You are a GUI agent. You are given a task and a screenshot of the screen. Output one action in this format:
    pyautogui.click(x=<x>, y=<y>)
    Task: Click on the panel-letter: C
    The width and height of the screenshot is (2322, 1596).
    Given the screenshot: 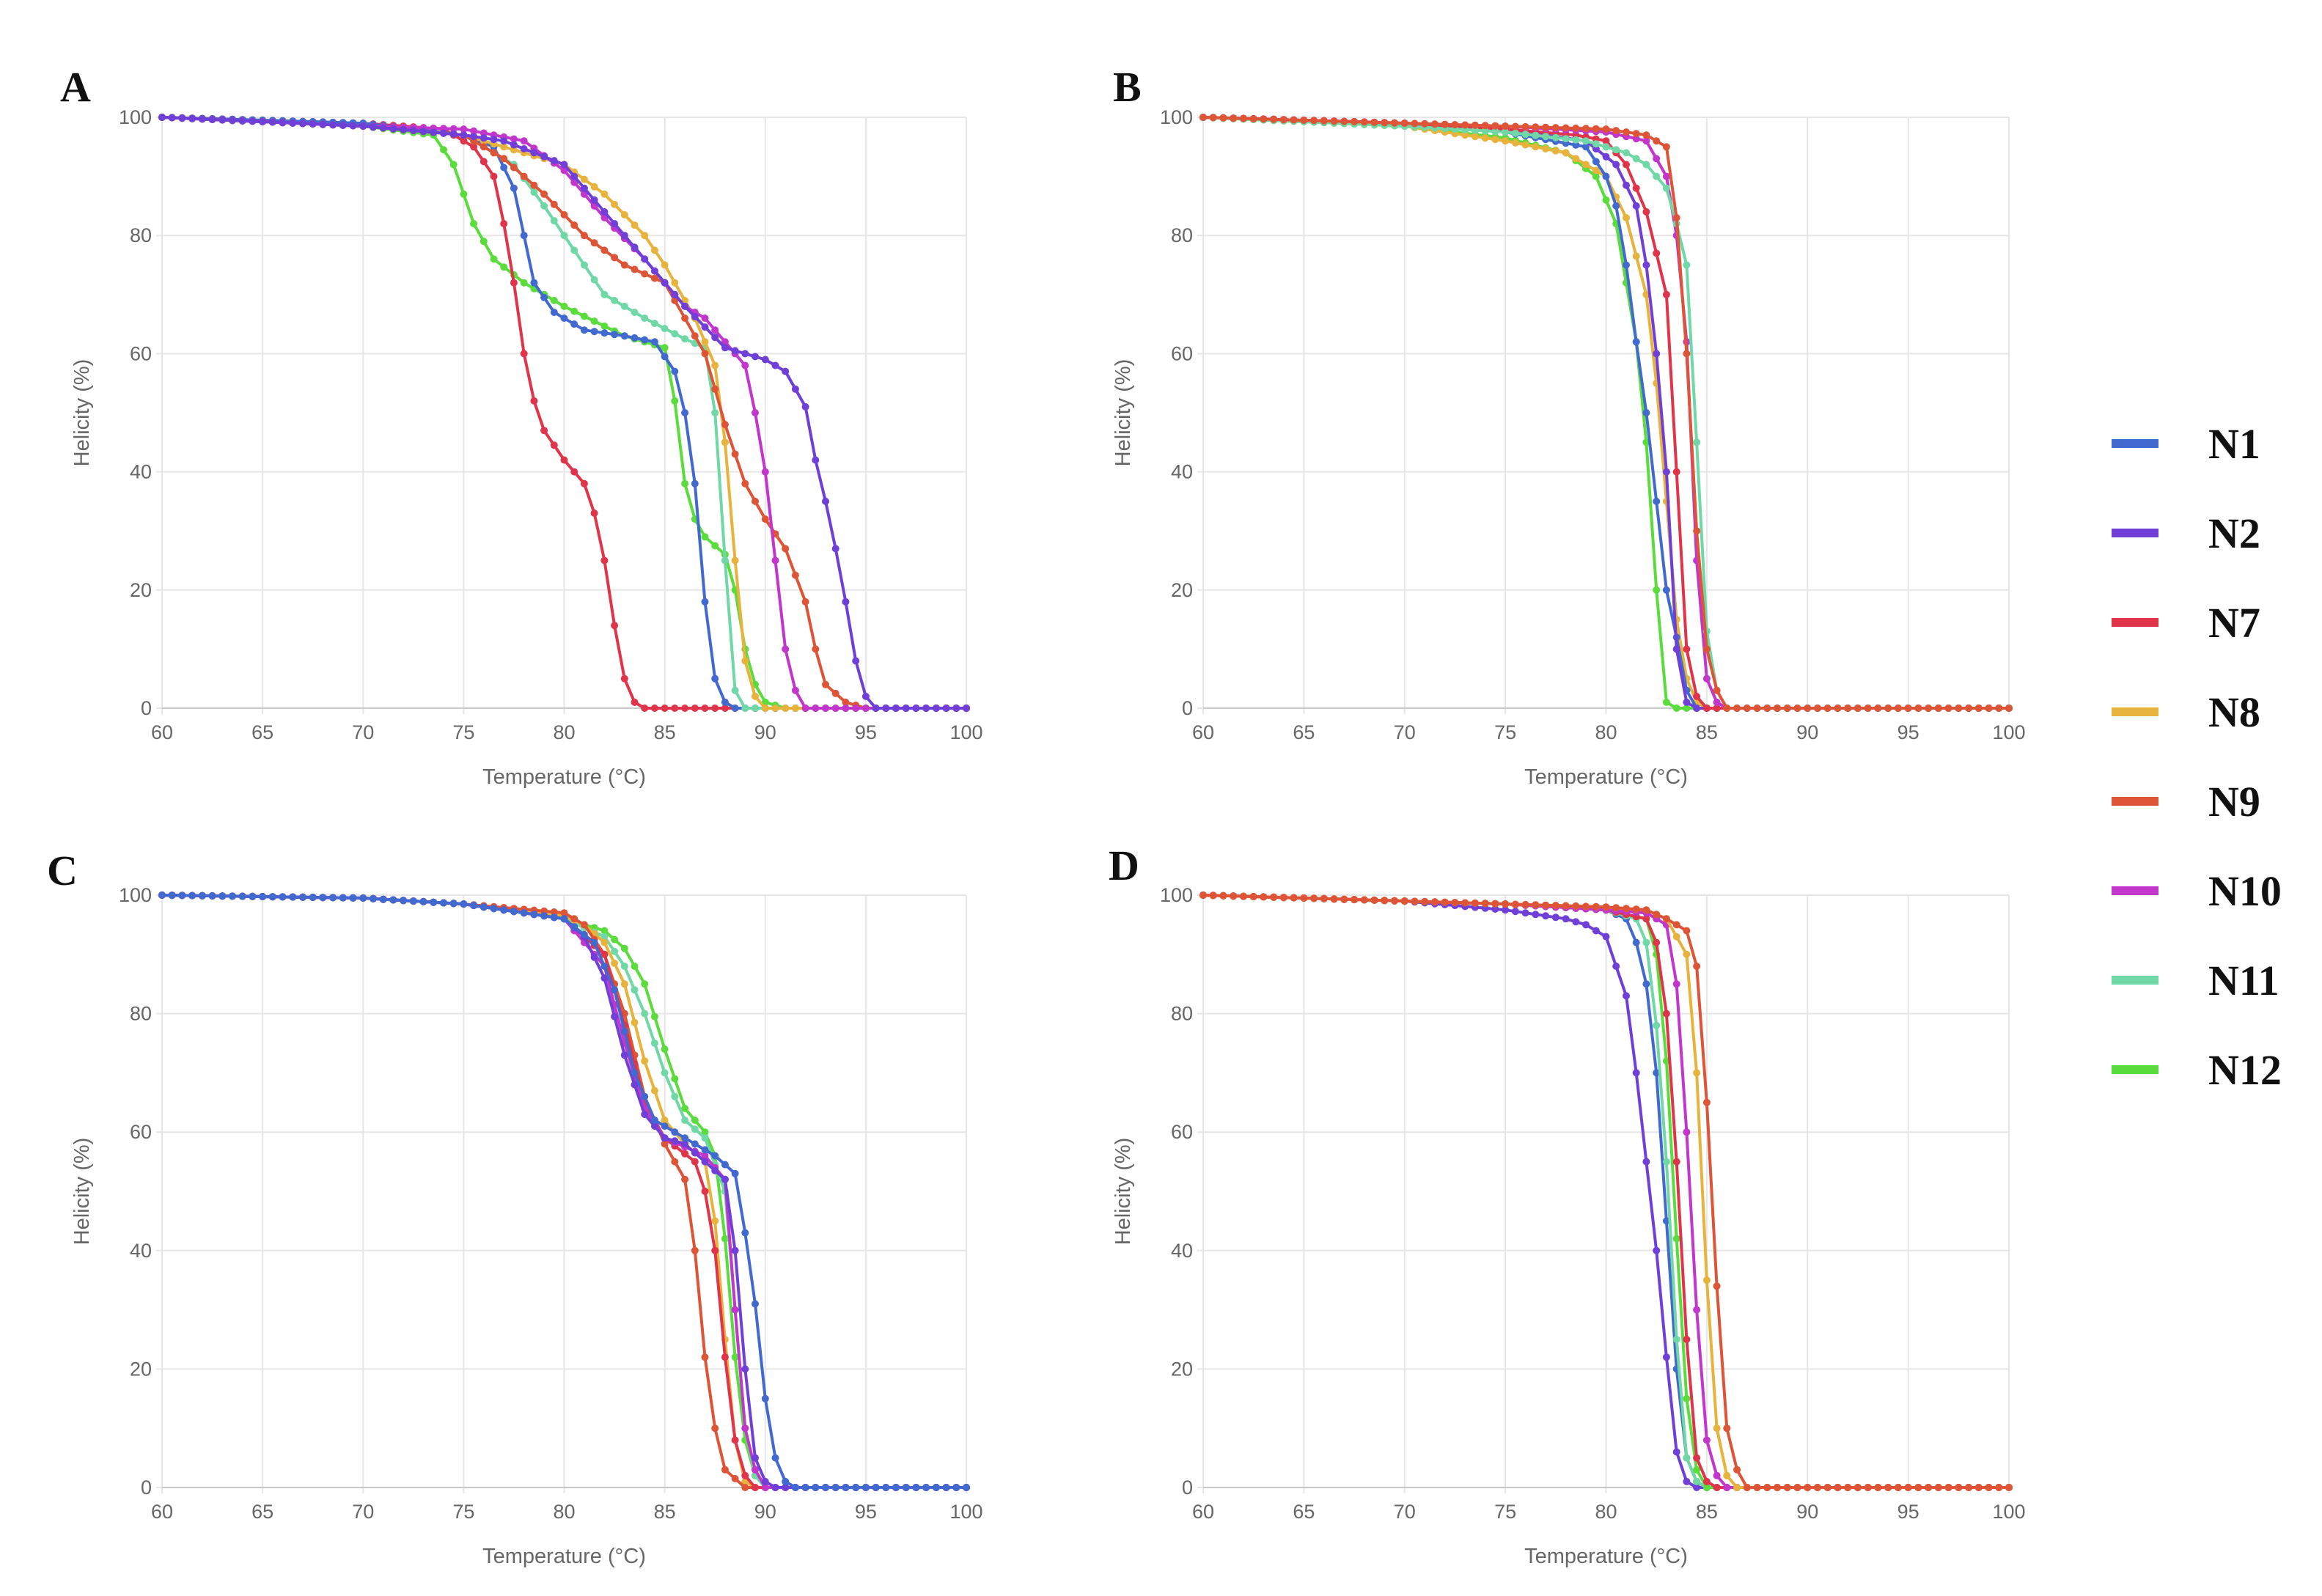 What is the action you would take?
    pyautogui.click(x=62, y=870)
    